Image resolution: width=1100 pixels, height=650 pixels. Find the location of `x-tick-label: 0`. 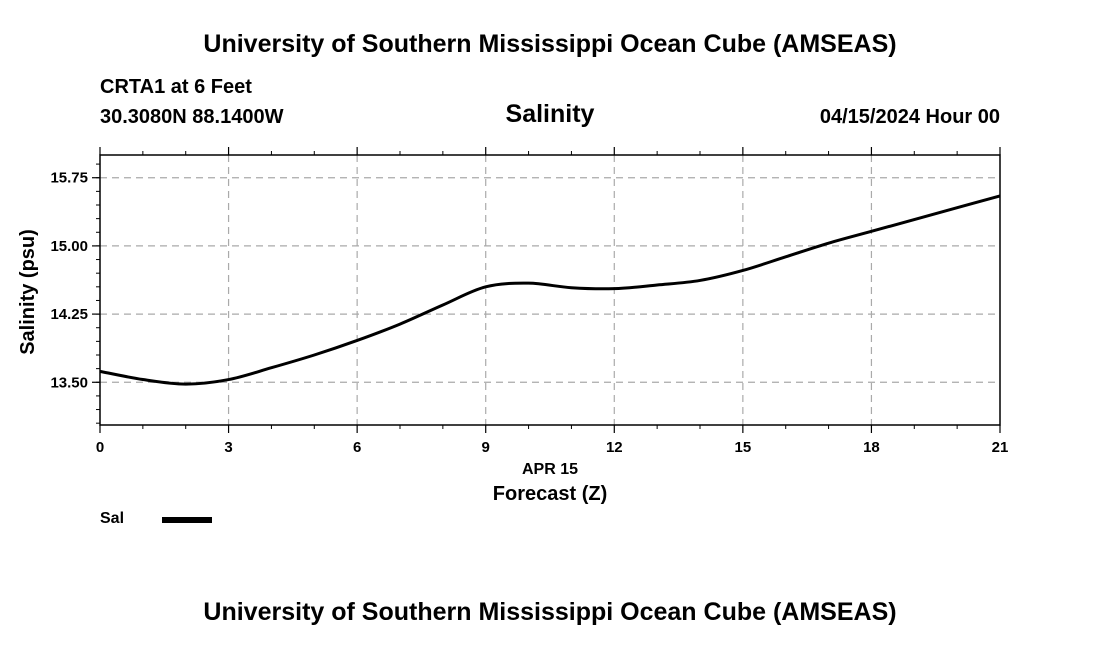

x-tick-label: 0 is located at coordinates (100, 447).